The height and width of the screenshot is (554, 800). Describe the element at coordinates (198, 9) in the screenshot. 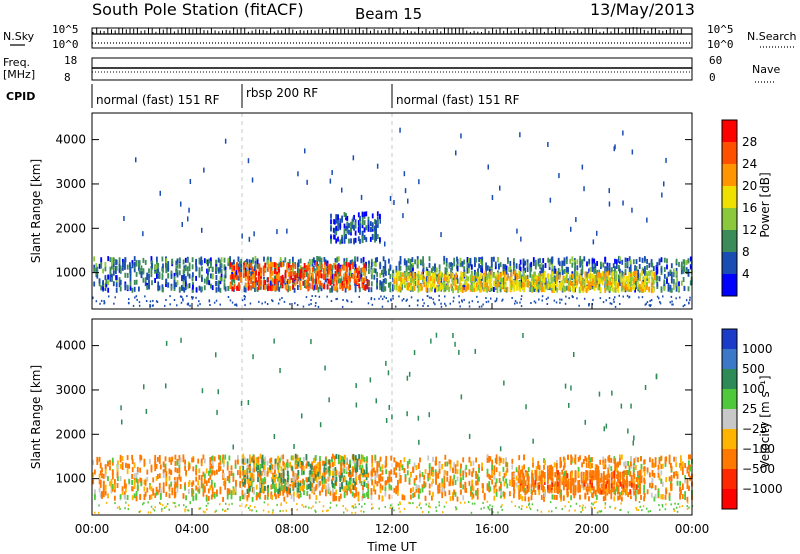

I see `station-title: South Pole Station (fitACF)` at that location.